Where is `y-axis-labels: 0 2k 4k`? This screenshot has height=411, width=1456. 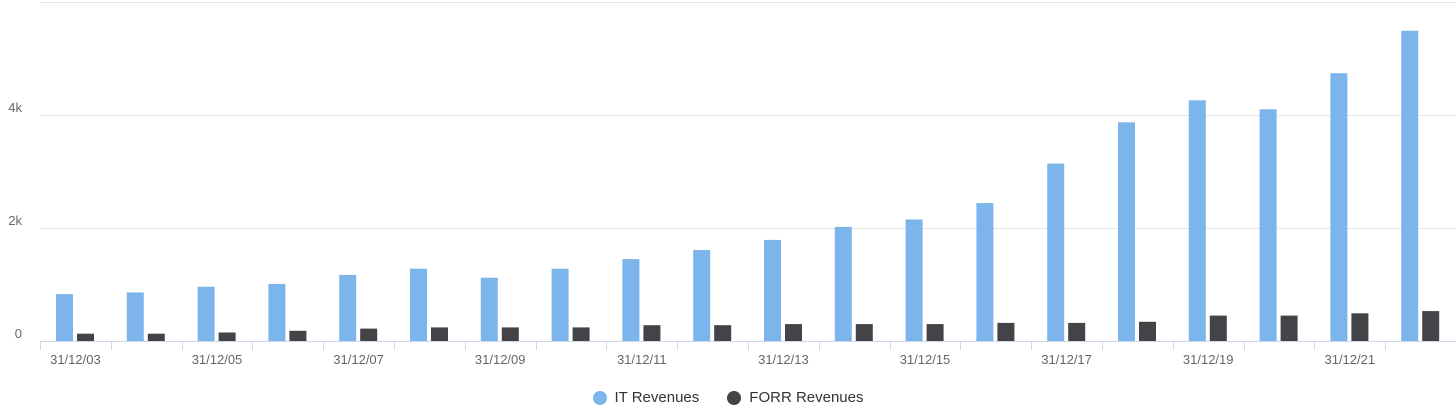 y-axis-labels: 0 2k 4k is located at coordinates (15, 220).